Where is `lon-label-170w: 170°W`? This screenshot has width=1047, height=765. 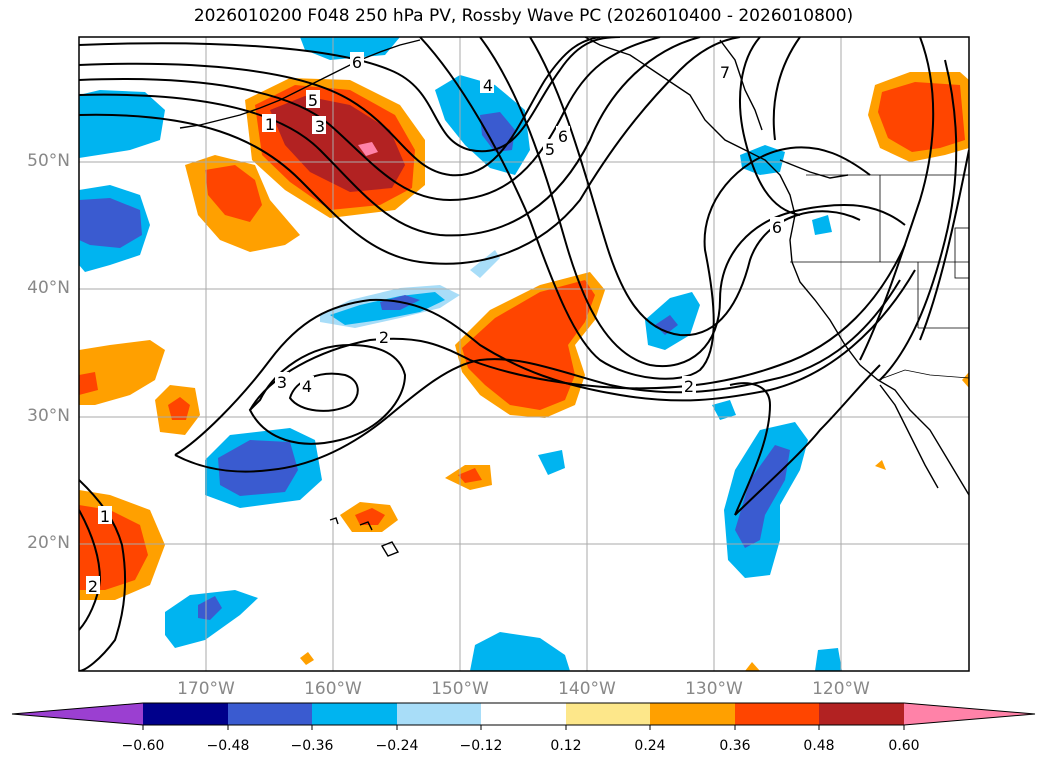 lon-label-170w: 170°W is located at coordinates (206, 689).